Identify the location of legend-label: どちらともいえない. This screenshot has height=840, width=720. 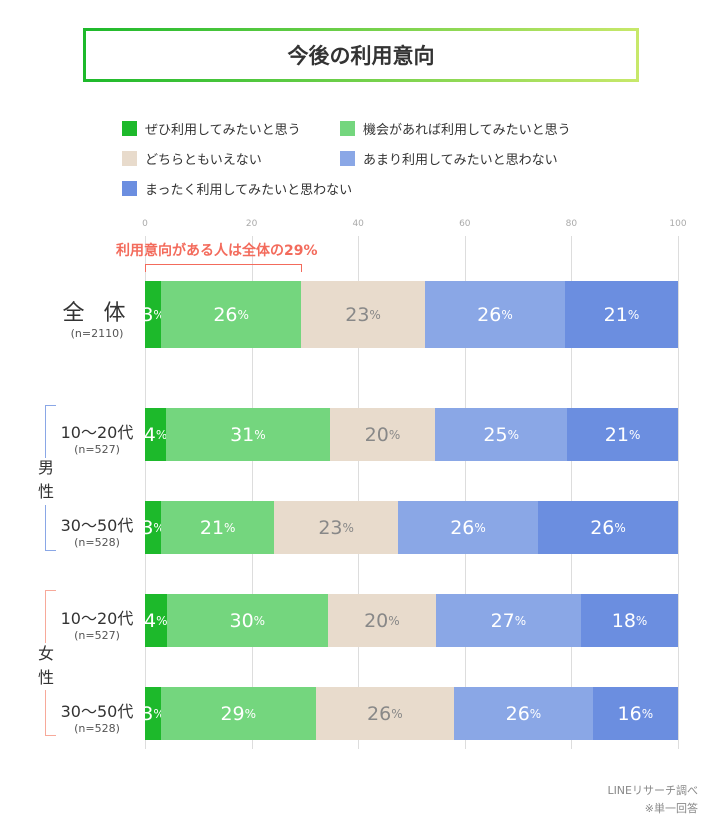
(203, 160).